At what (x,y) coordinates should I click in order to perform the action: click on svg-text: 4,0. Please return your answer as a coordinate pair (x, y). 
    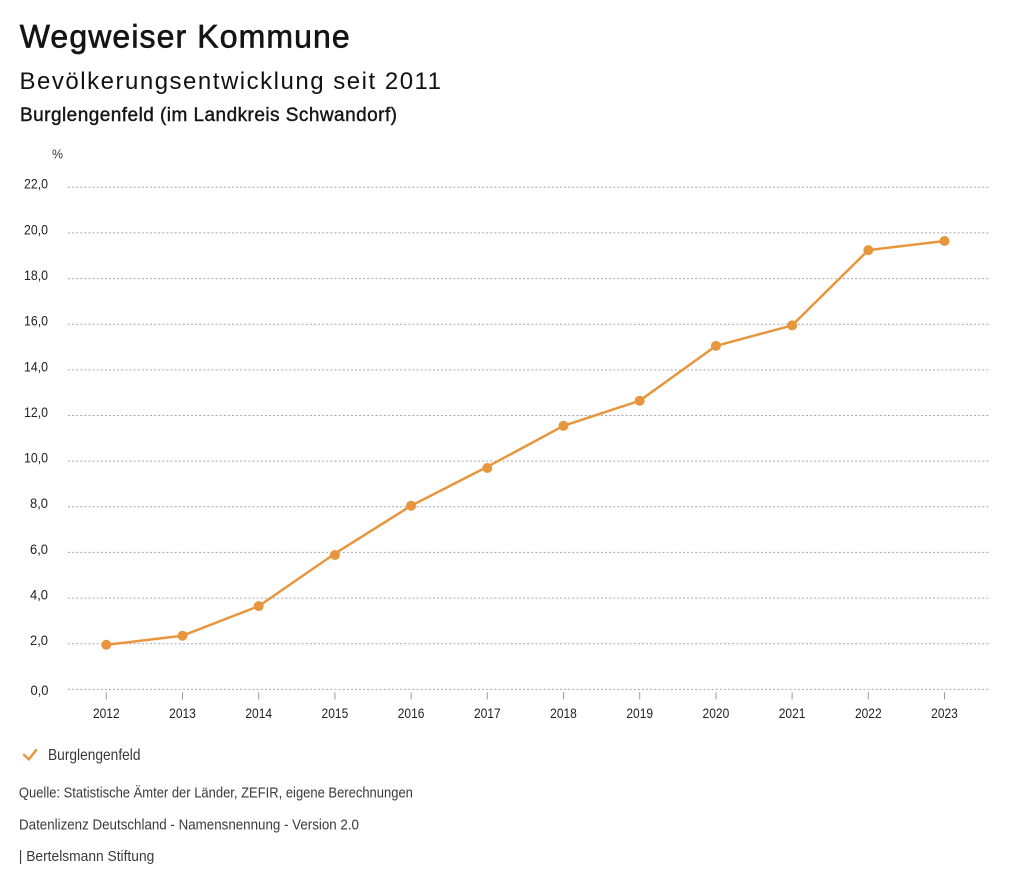
    Looking at the image, I should click on (39, 595).